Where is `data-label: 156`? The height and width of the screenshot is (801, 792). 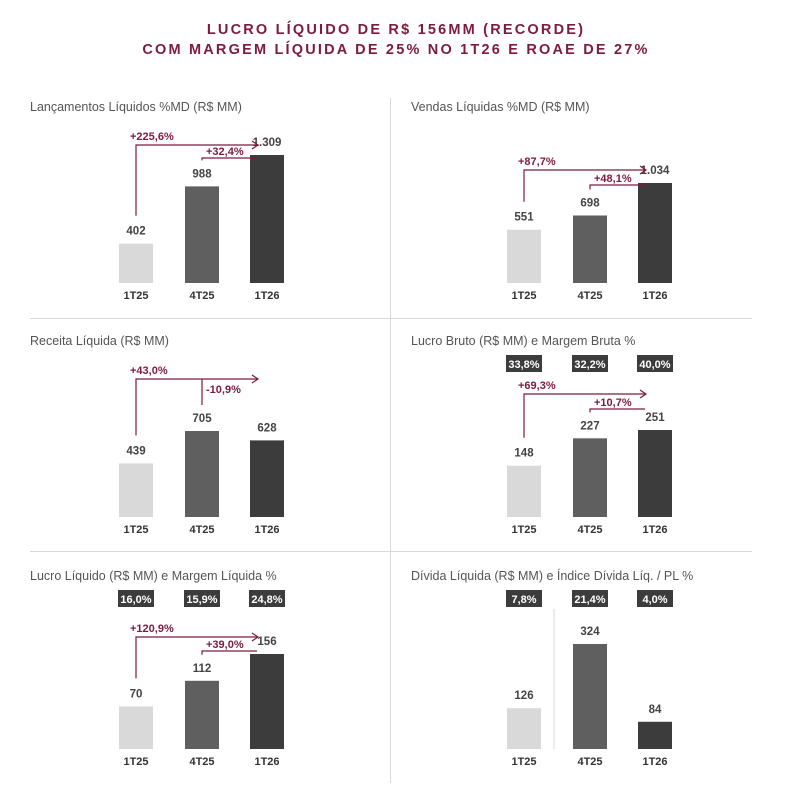 data-label: 156 is located at coordinates (266, 642).